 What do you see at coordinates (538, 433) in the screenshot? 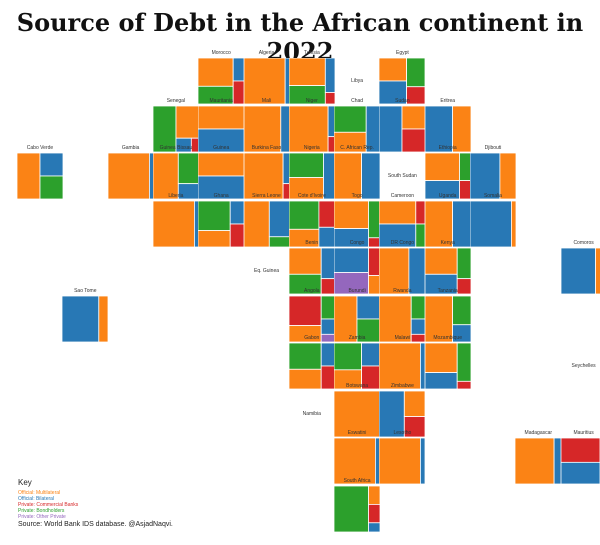
I see `country-label: Madagascar` at bounding box center [538, 433].